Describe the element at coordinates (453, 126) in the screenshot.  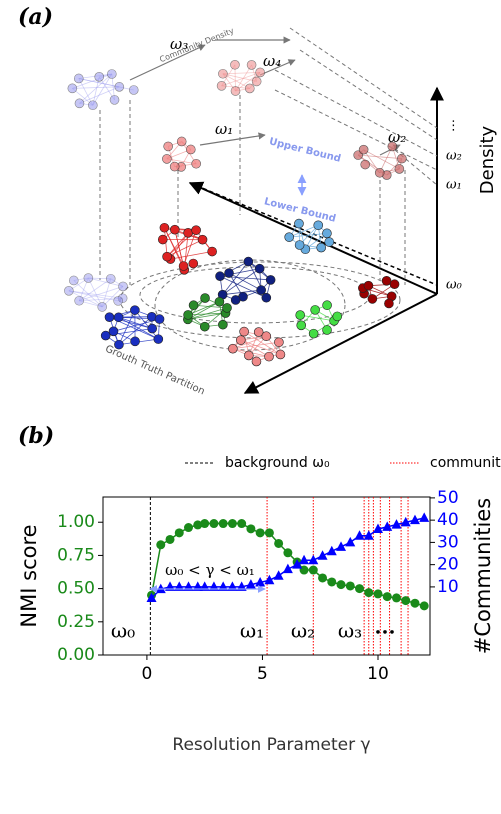
I see `tick-label: ⋮` at that location.